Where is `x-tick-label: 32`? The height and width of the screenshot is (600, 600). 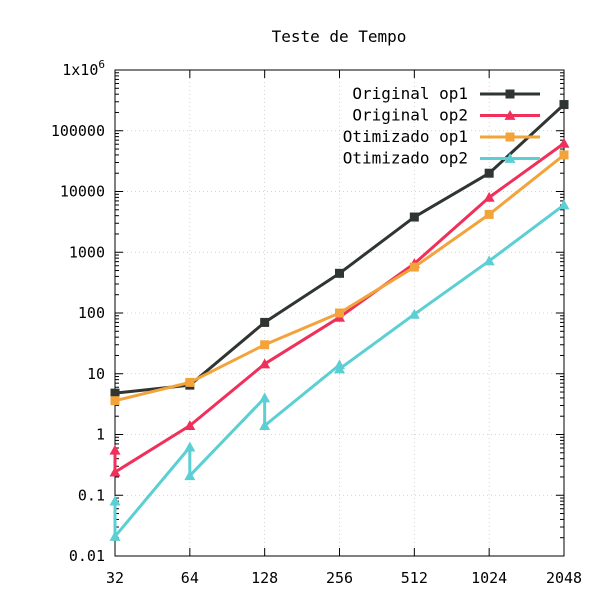 x-tick-label: 32 is located at coordinates (115, 578).